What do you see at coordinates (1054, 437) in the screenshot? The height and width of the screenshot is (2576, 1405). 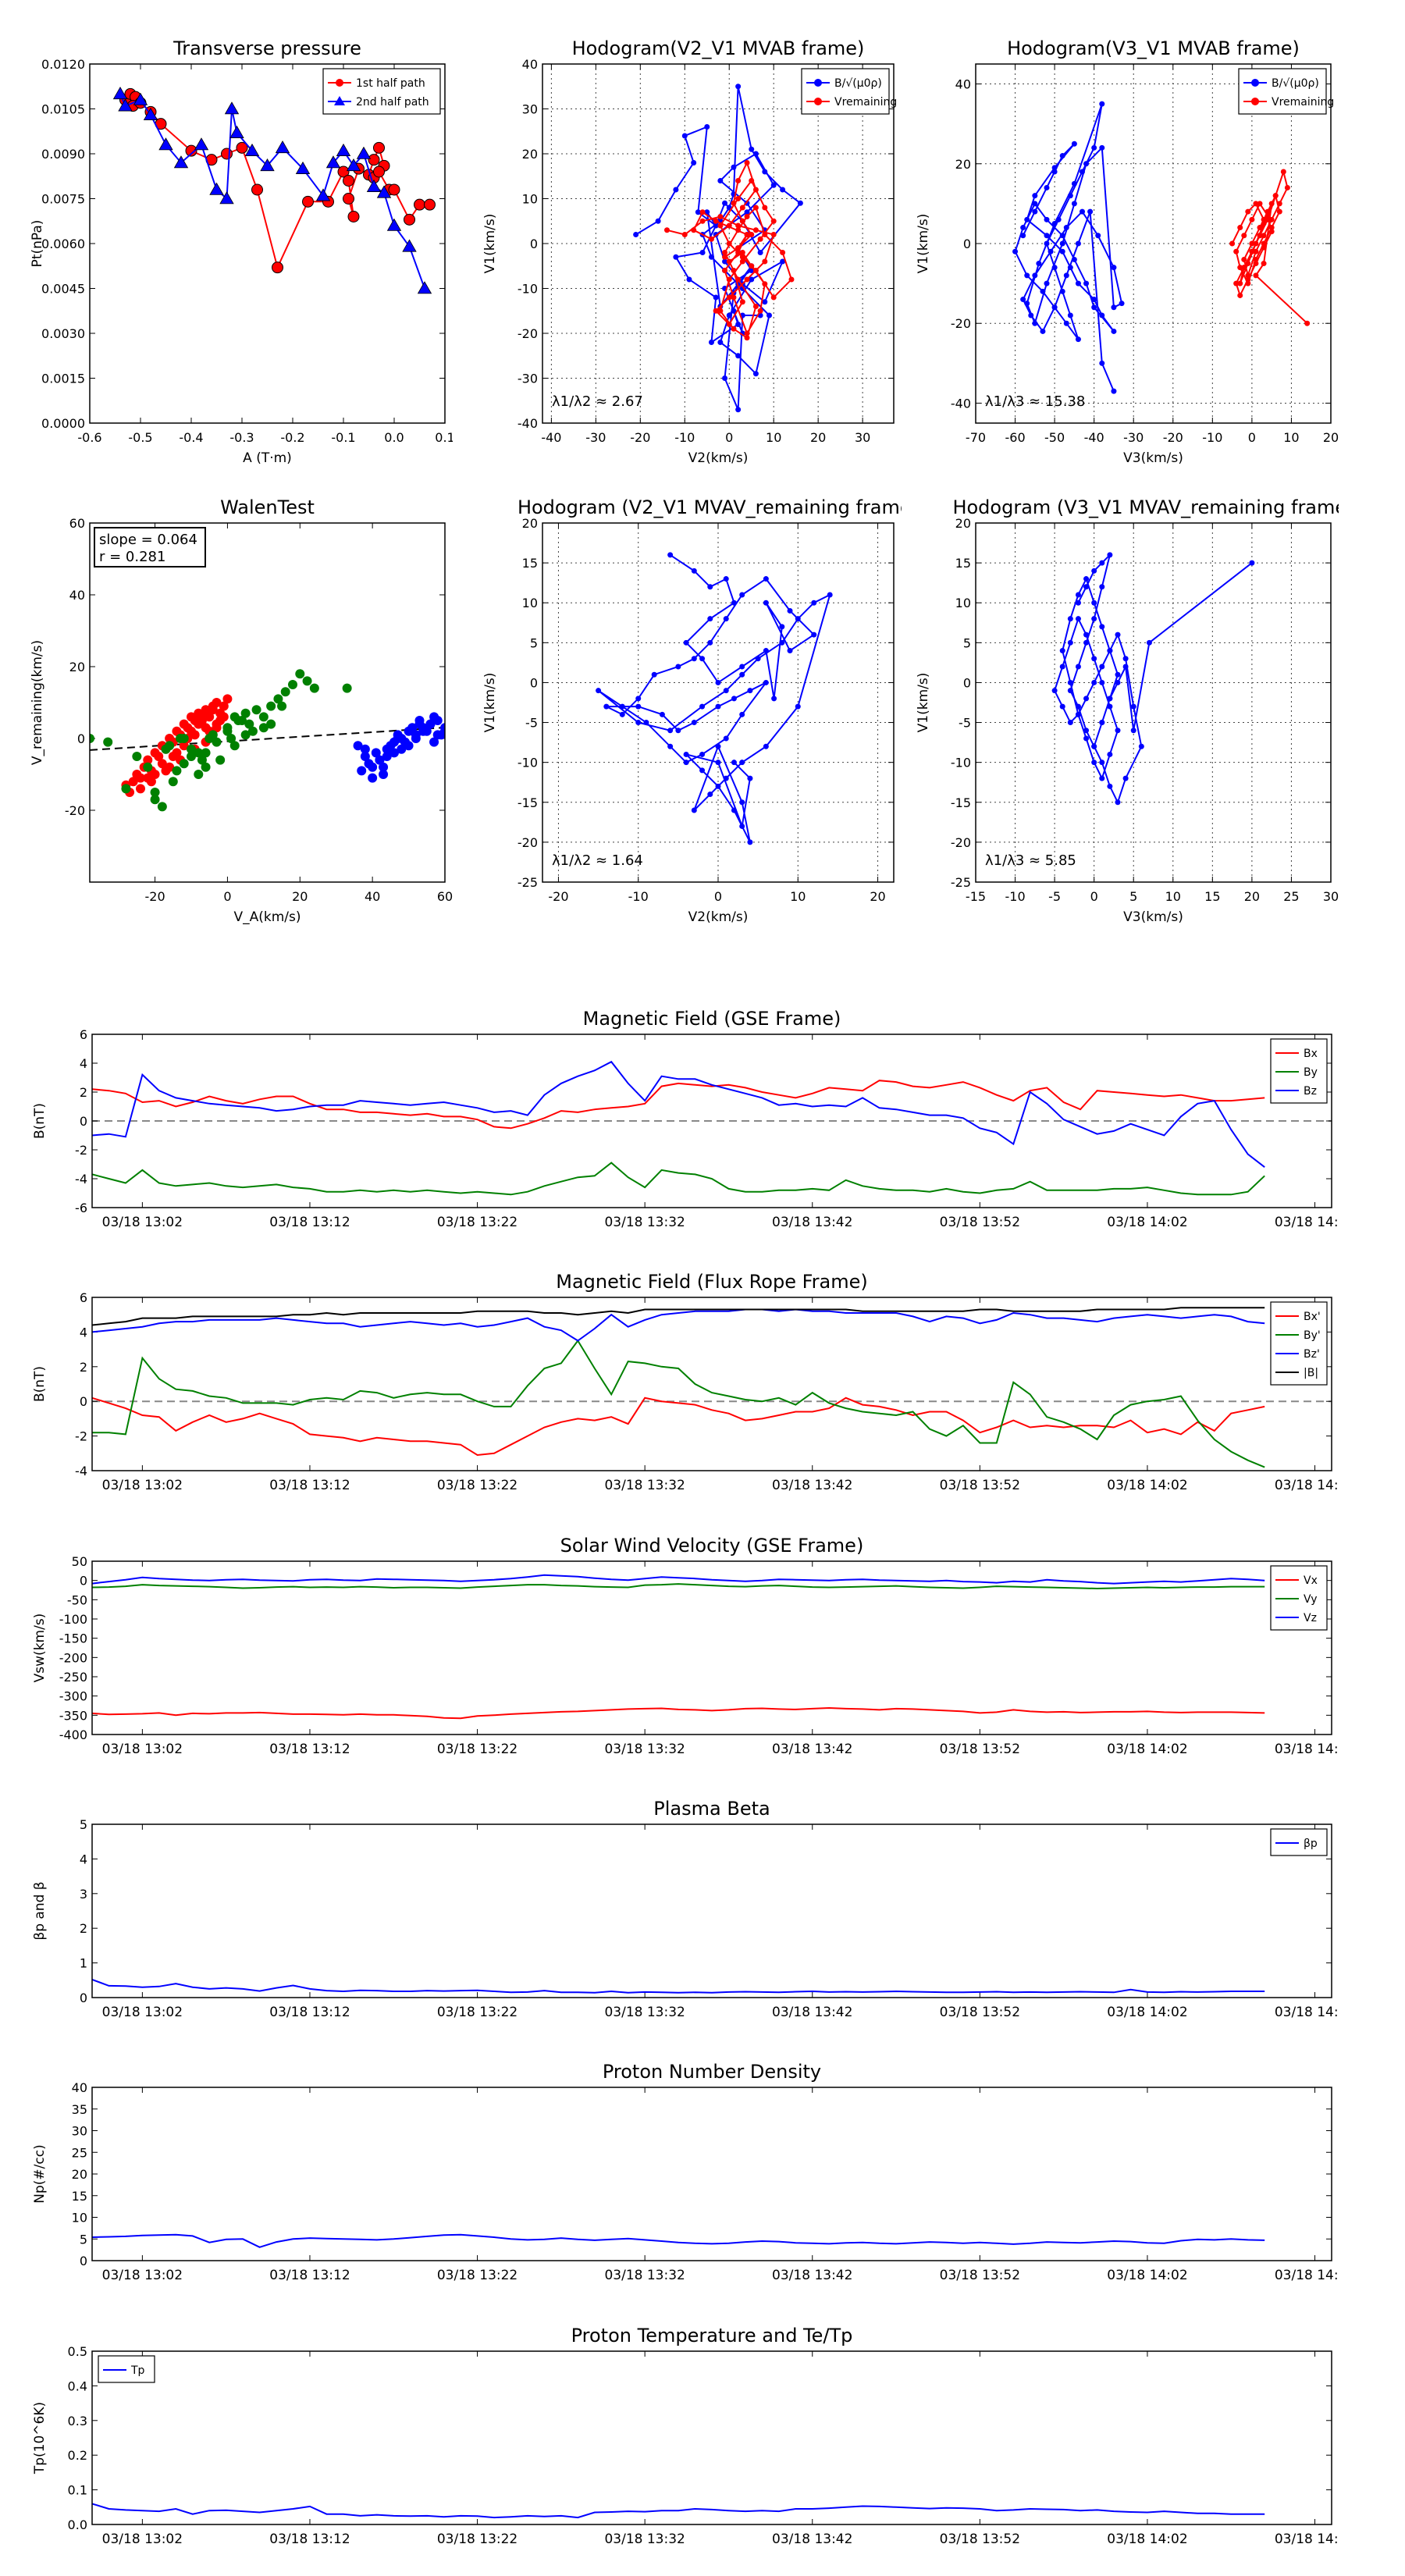 I see `x-tick-label: -50` at bounding box center [1054, 437].